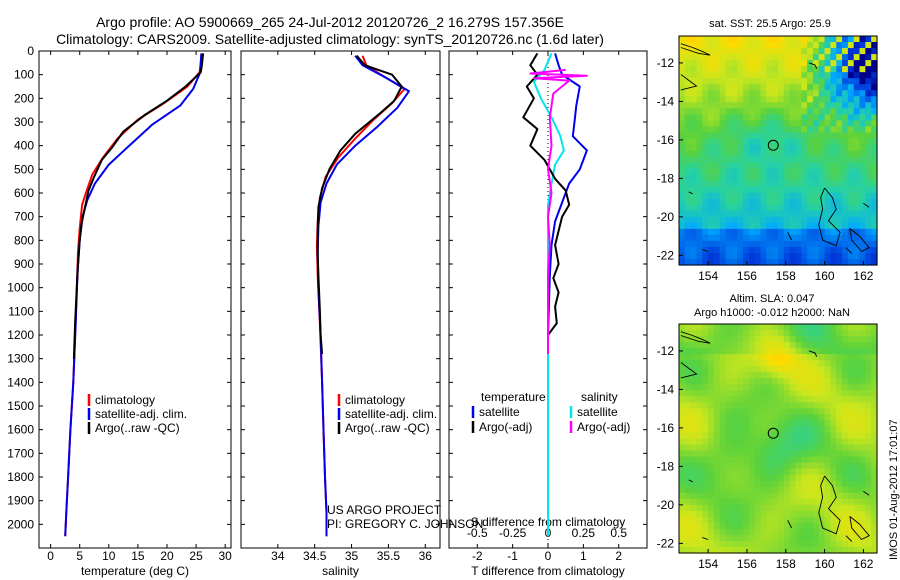 This screenshot has width=900, height=580. Describe the element at coordinates (315, 556) in the screenshot. I see `x-tick-label: 34.5` at that location.